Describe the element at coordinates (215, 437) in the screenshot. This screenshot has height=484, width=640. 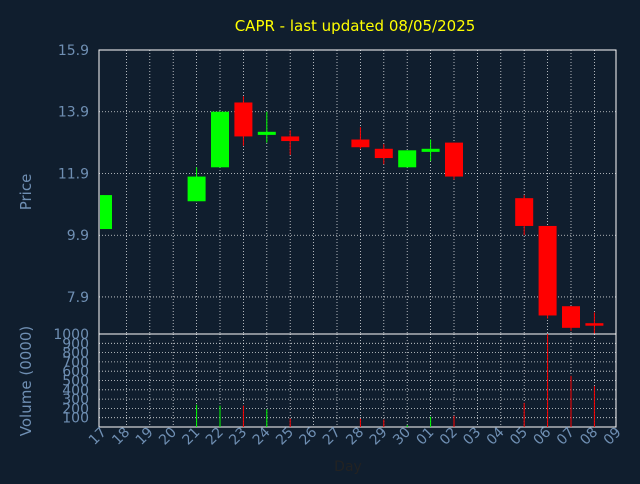
I see `x-tick-label: 22` at that location.